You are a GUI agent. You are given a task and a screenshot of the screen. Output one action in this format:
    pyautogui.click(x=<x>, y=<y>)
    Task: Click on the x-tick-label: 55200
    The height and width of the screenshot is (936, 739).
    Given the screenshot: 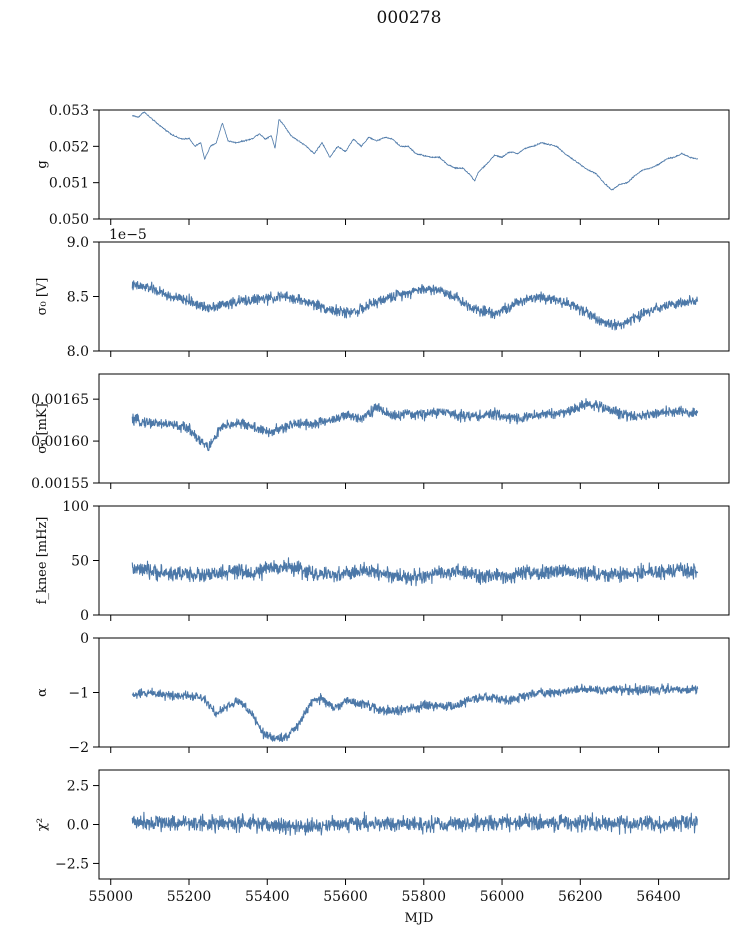 What is the action you would take?
    pyautogui.click(x=189, y=897)
    